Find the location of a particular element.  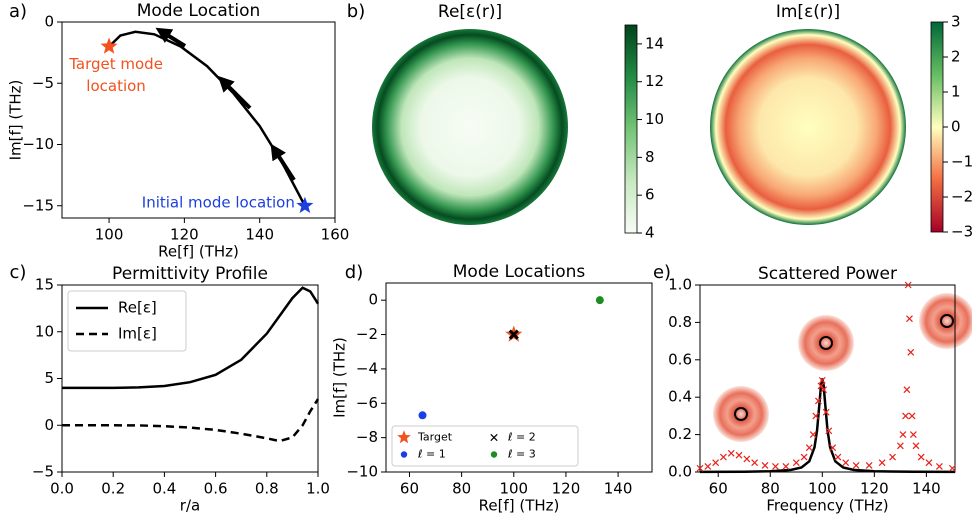

x-axis-label: Frequency (THz) is located at coordinates (827, 506).